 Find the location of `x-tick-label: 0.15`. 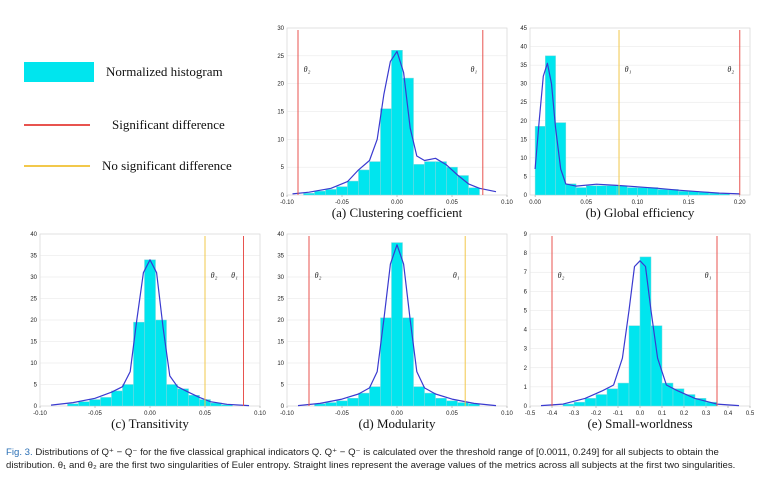

x-tick-label: 0.15 is located at coordinates (689, 203).